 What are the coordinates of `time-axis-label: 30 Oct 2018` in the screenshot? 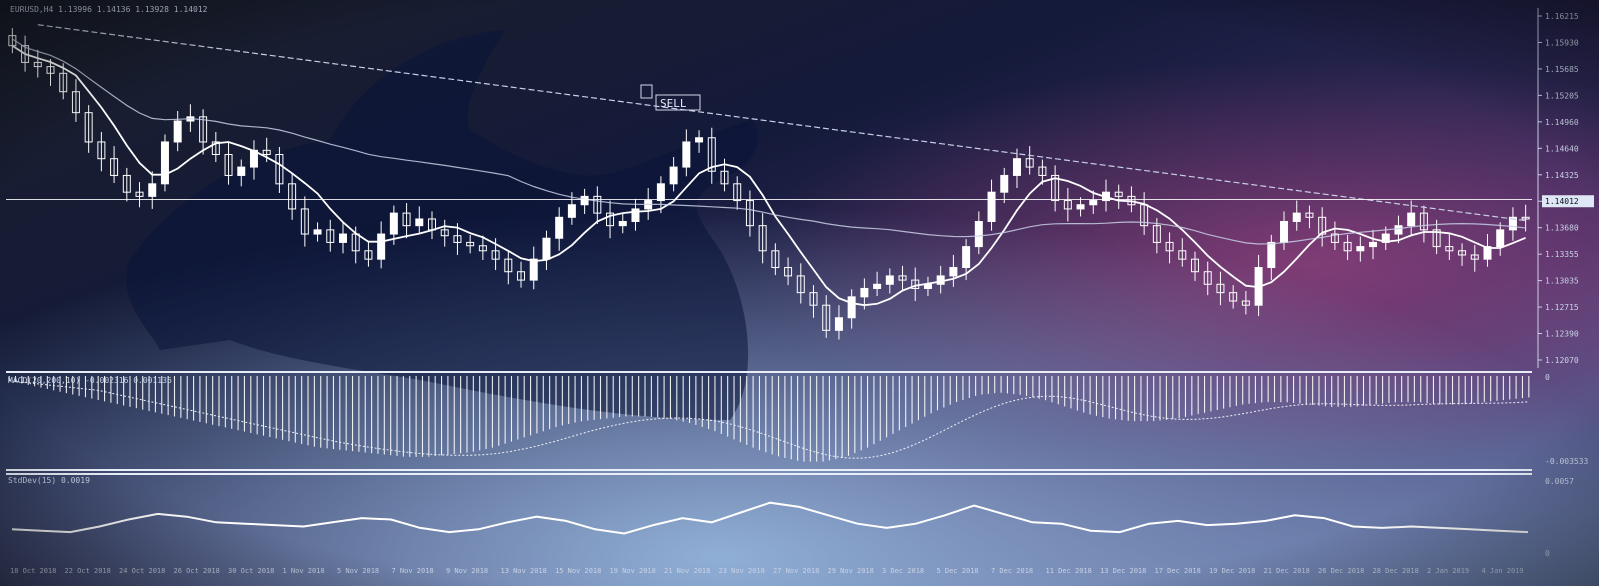 It's located at (251, 571).